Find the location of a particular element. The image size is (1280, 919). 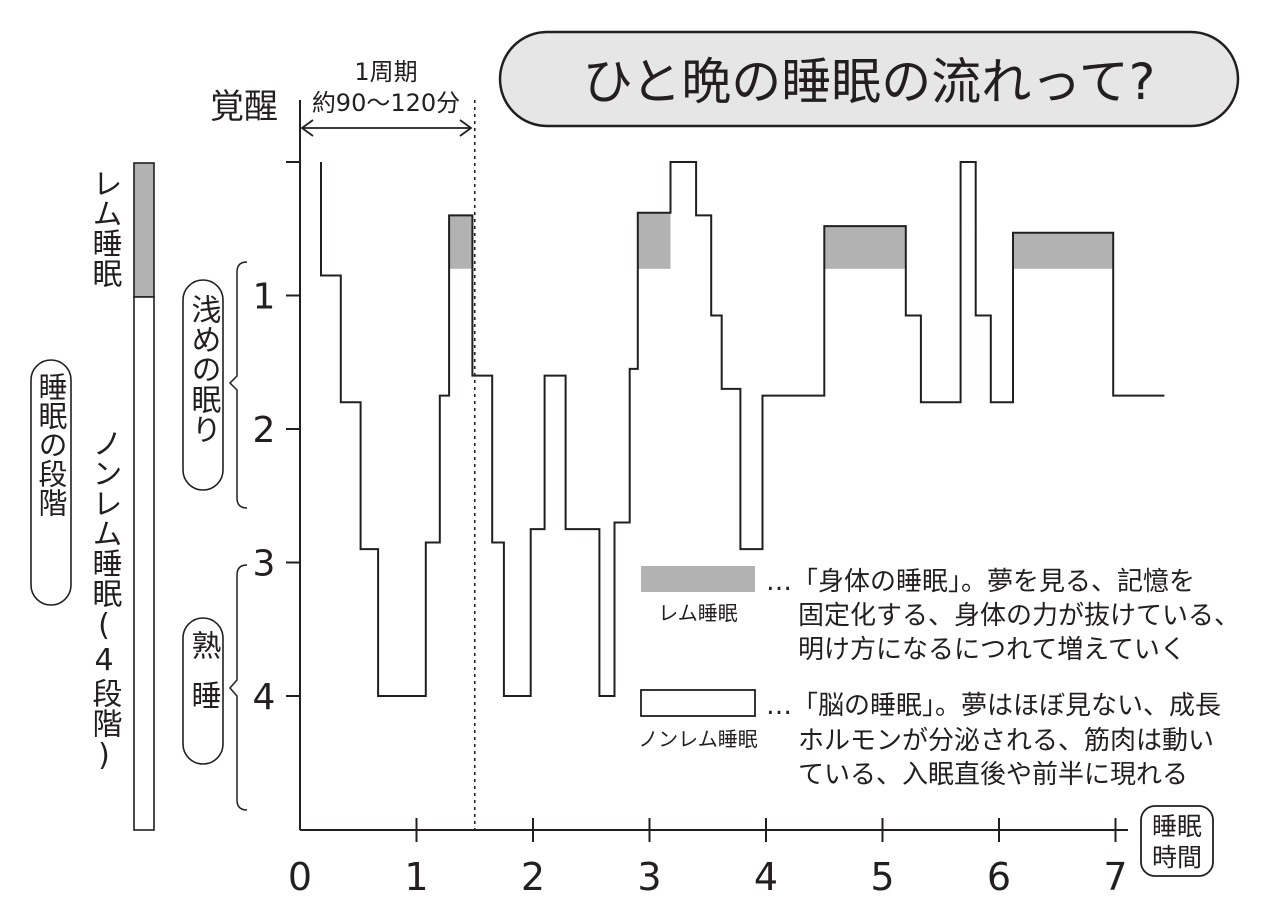

x-tick-label: 4 is located at coordinates (766, 877).